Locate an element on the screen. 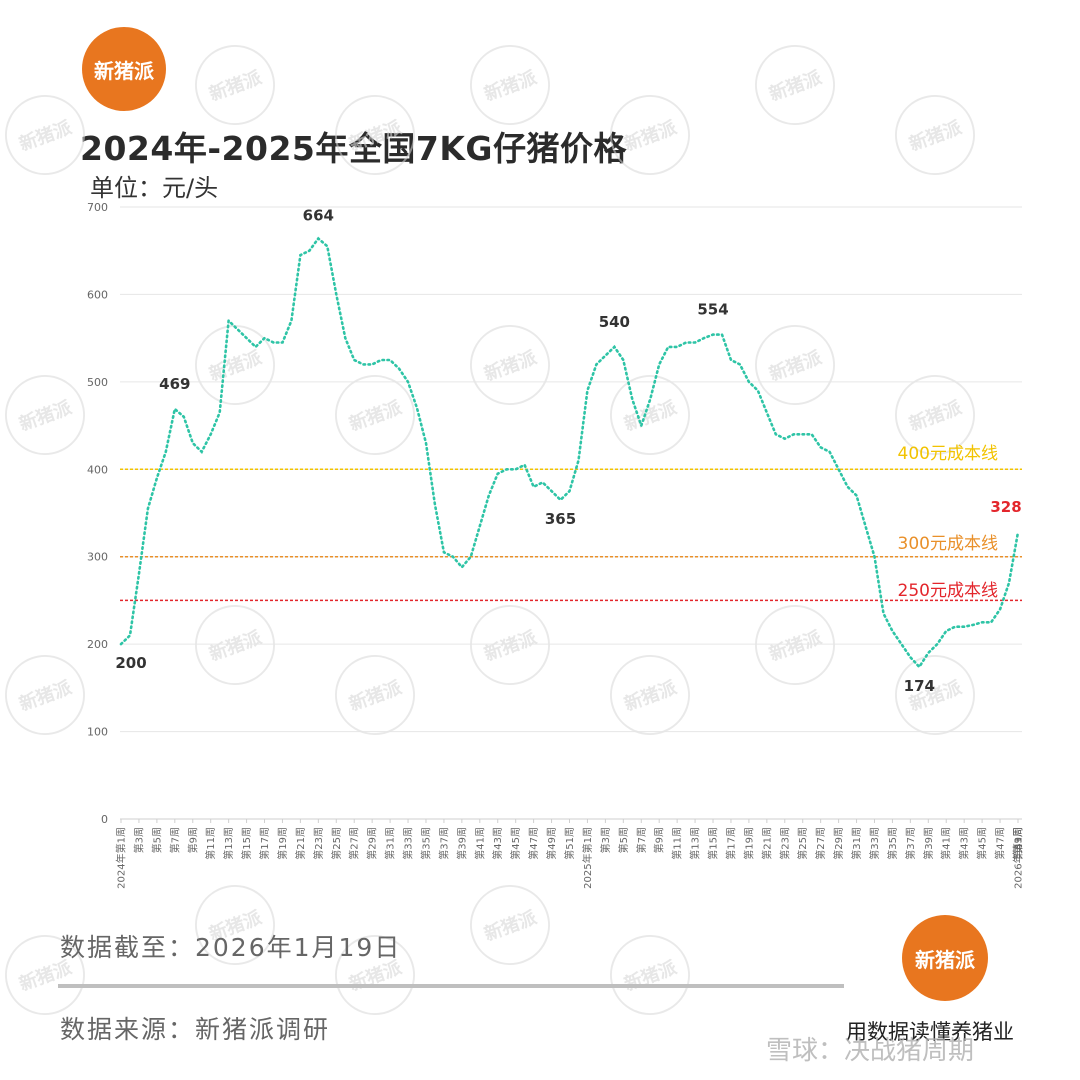 Image resolution: width=1080 pixels, height=1080 pixels. y-tick-label: 300 is located at coordinates (97, 557).